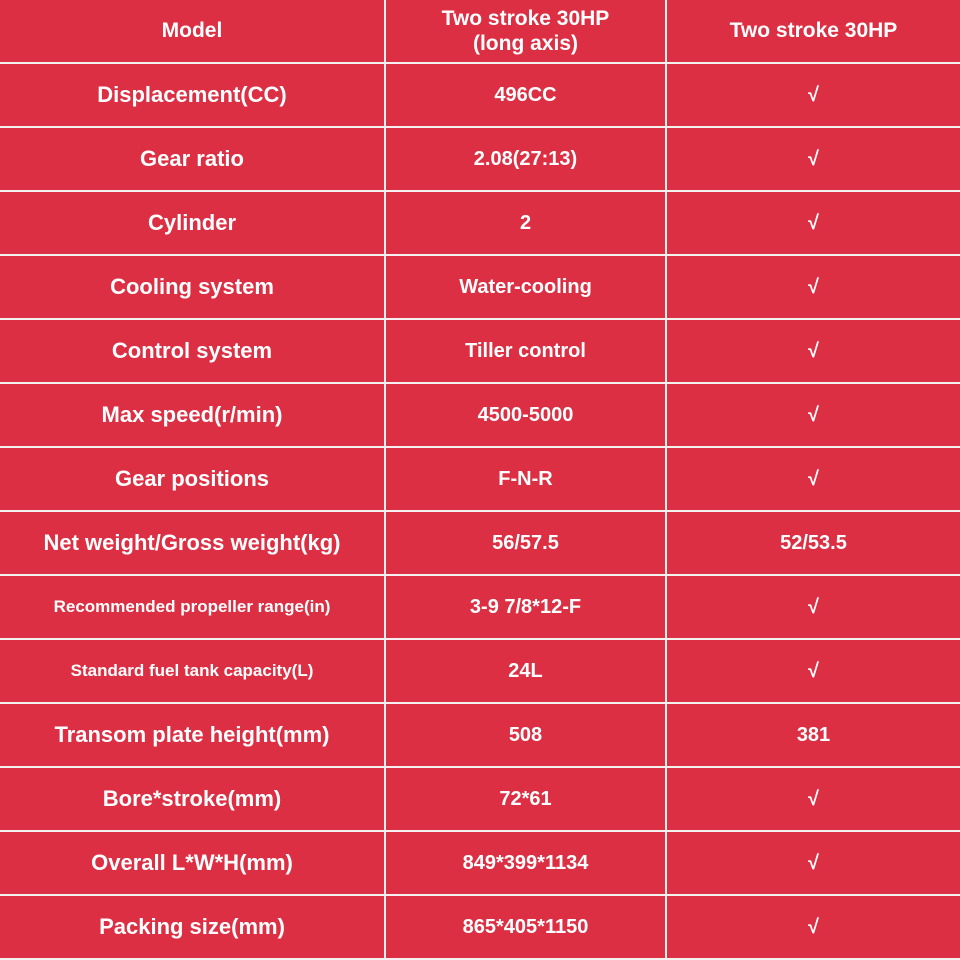 The width and height of the screenshot is (960, 960). I want to click on cell-long-axis: 849*399*1134, so click(525, 863).